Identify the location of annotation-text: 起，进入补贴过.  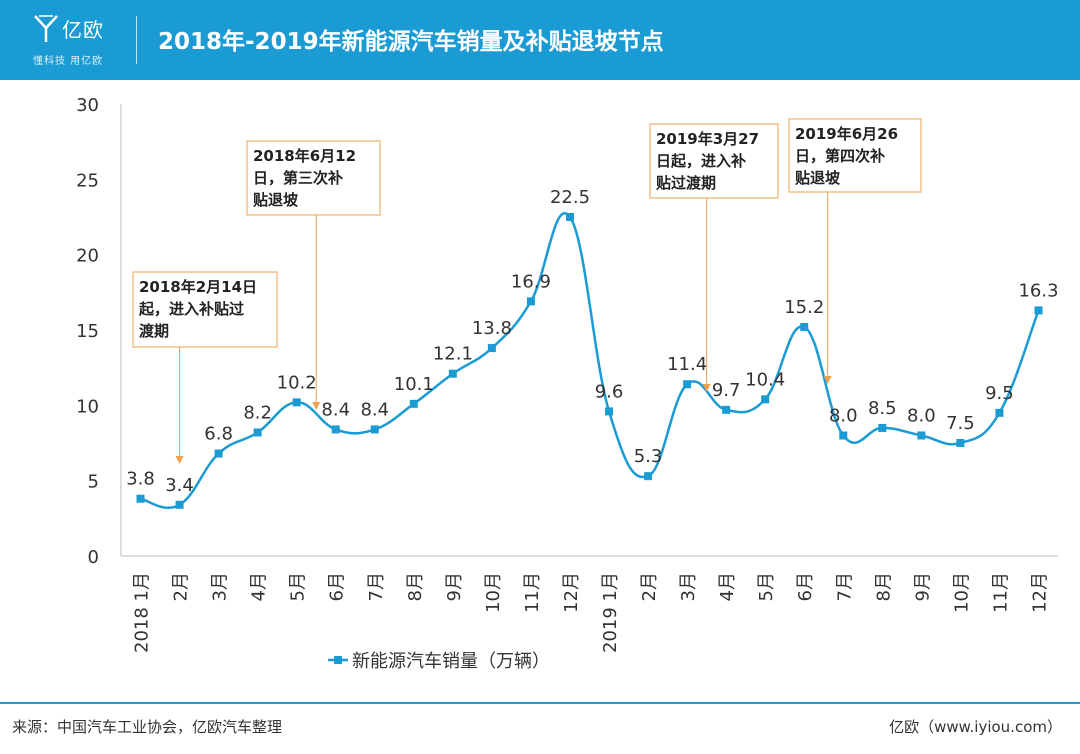
(191, 309).